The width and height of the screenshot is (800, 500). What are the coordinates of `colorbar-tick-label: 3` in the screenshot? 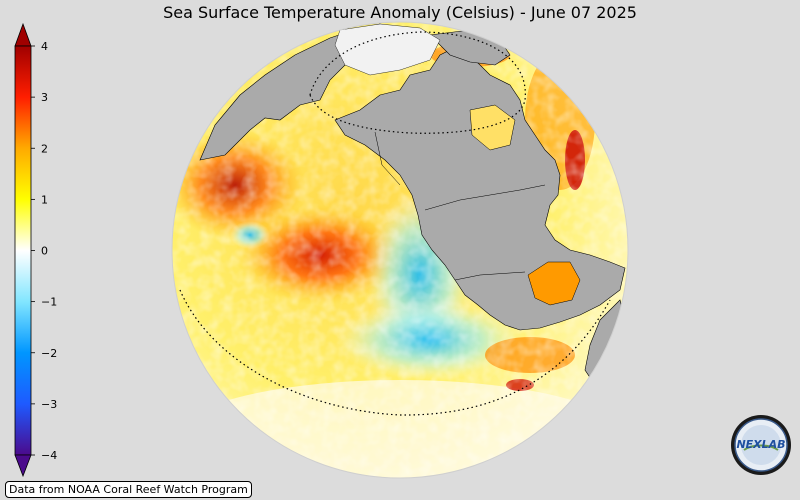 It's located at (44, 97).